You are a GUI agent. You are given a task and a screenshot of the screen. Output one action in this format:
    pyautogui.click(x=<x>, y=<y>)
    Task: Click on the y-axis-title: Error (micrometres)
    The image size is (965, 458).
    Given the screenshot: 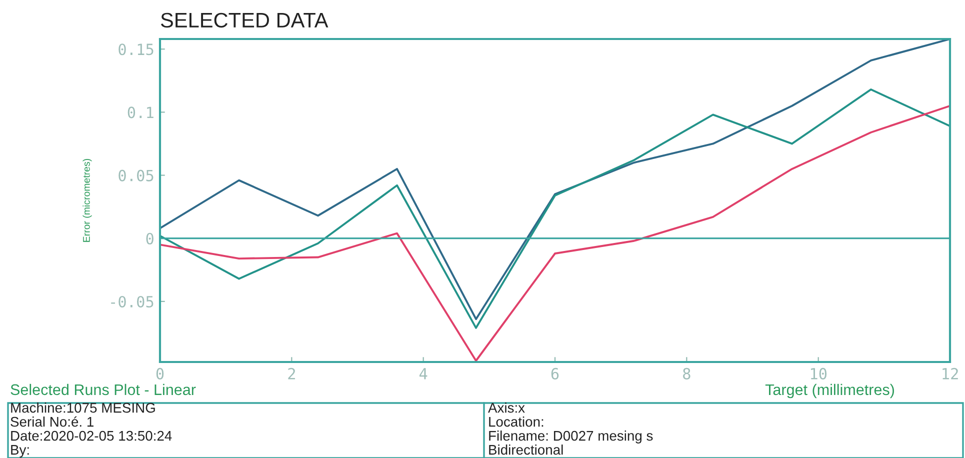 What is the action you would take?
    pyautogui.click(x=87, y=200)
    